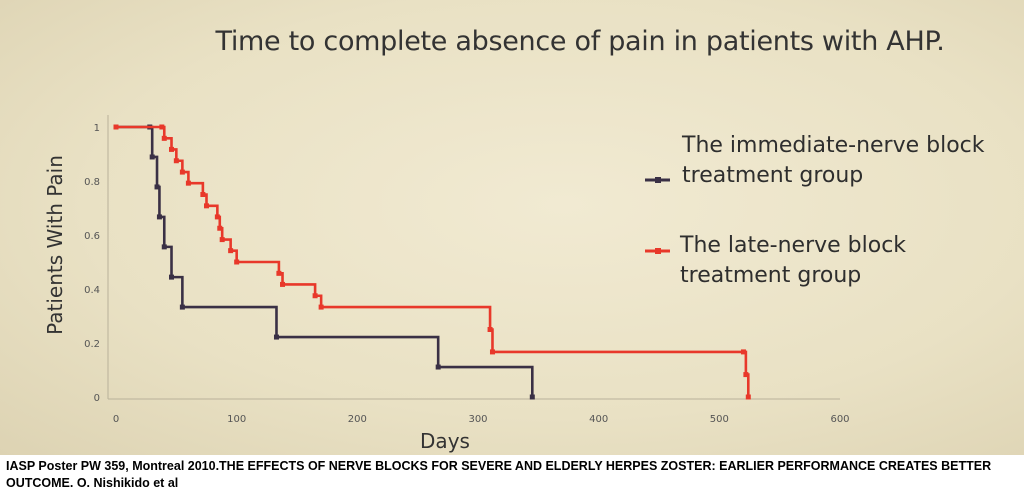  I want to click on x-tick-label: 0, so click(116, 419).